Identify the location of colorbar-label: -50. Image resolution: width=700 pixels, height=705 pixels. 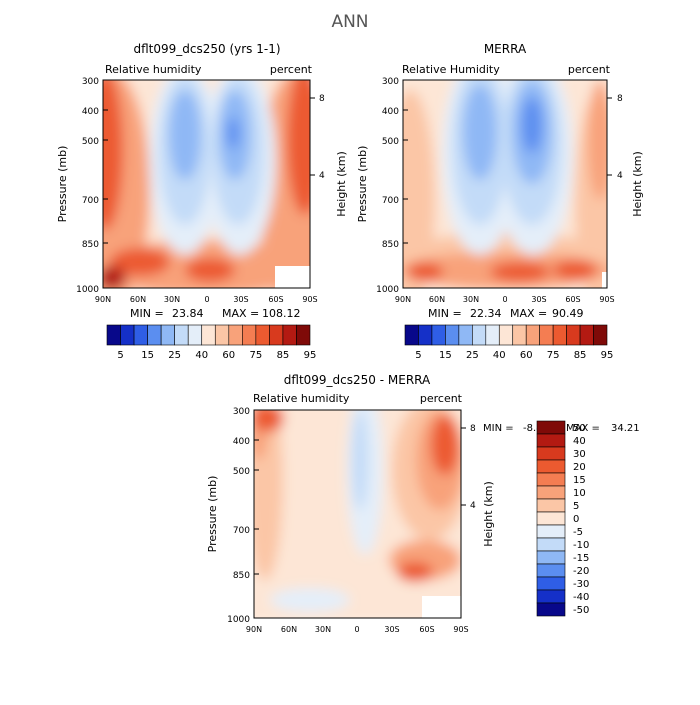
(581, 610).